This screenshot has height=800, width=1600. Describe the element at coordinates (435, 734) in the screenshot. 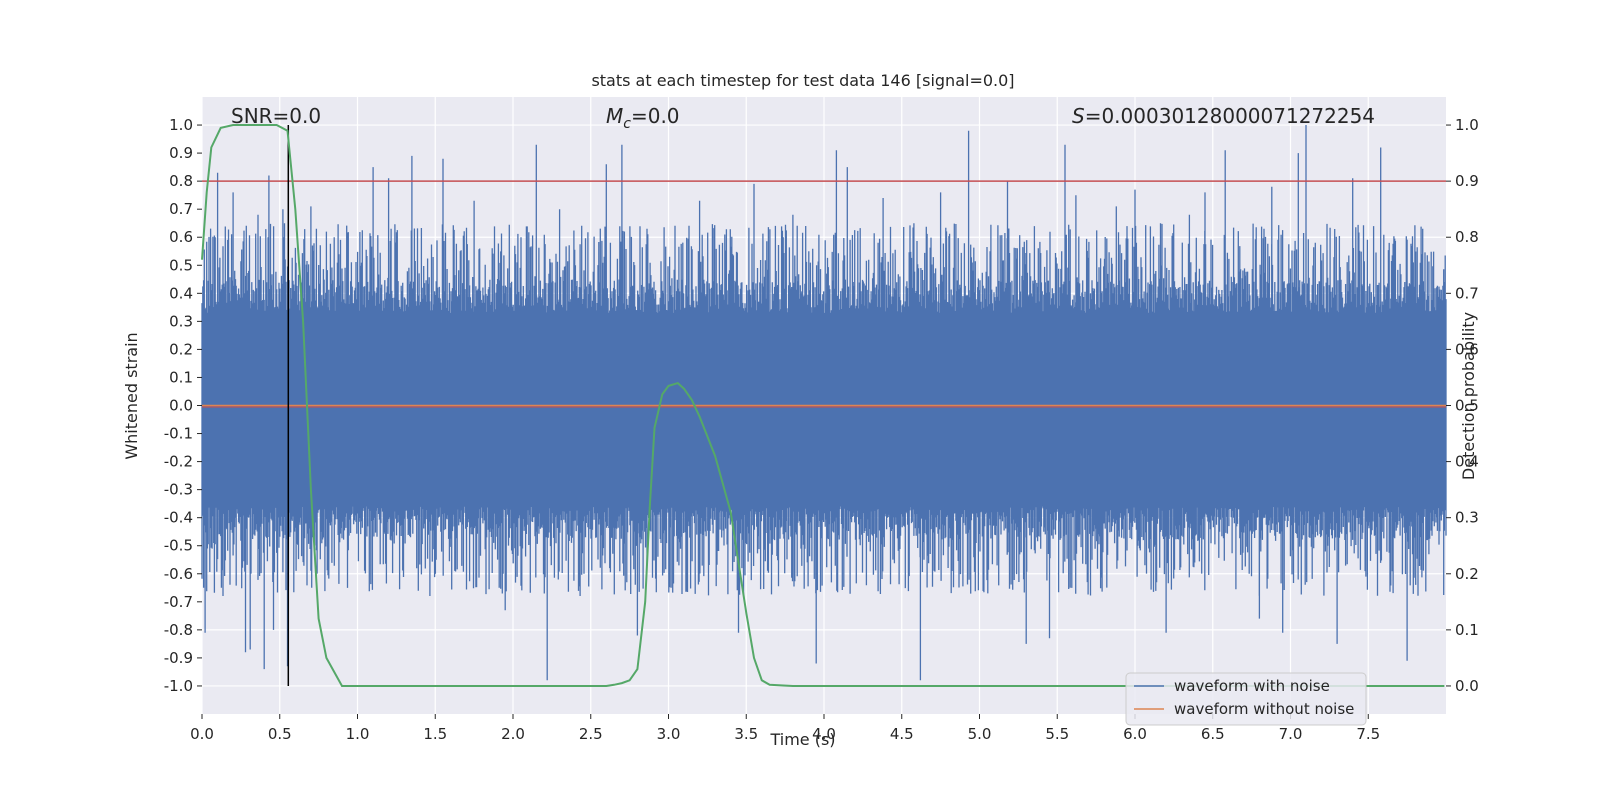

I see `x-tick-label: 1.5` at that location.